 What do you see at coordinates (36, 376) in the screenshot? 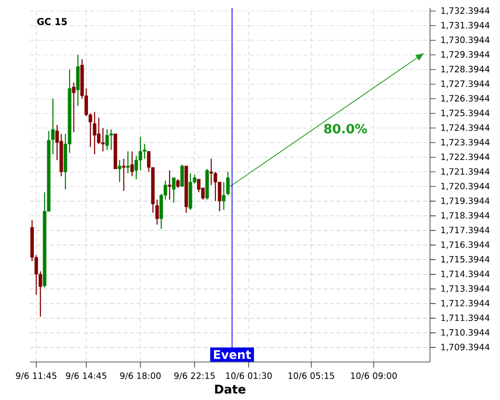
I see `x-tick-label: 9/6 11:45` at bounding box center [36, 376].